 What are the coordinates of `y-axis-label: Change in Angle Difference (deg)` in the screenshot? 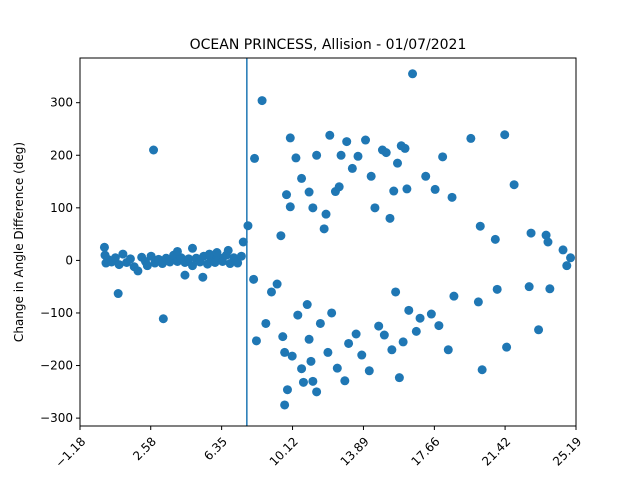 It's located at (19, 242).